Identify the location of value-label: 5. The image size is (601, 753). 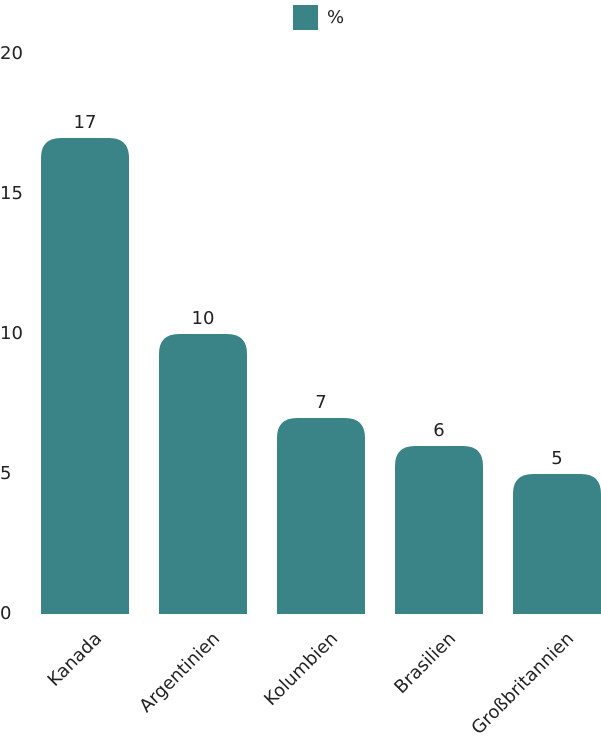
(556, 458).